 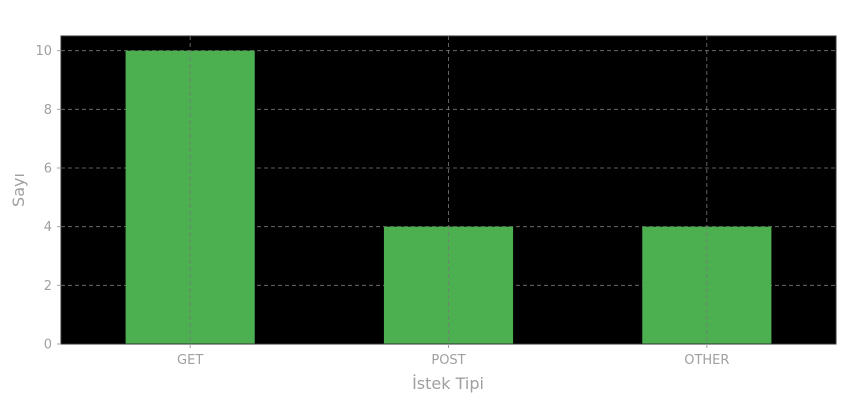 What do you see at coordinates (48, 227) in the screenshot?
I see `y-tick-label: 4` at bounding box center [48, 227].